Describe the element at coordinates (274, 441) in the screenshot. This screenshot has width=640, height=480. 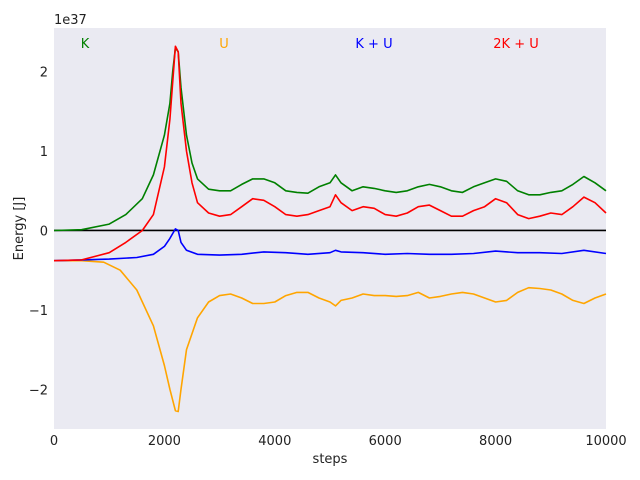
I see `x-tick-label: 4000` at that location.